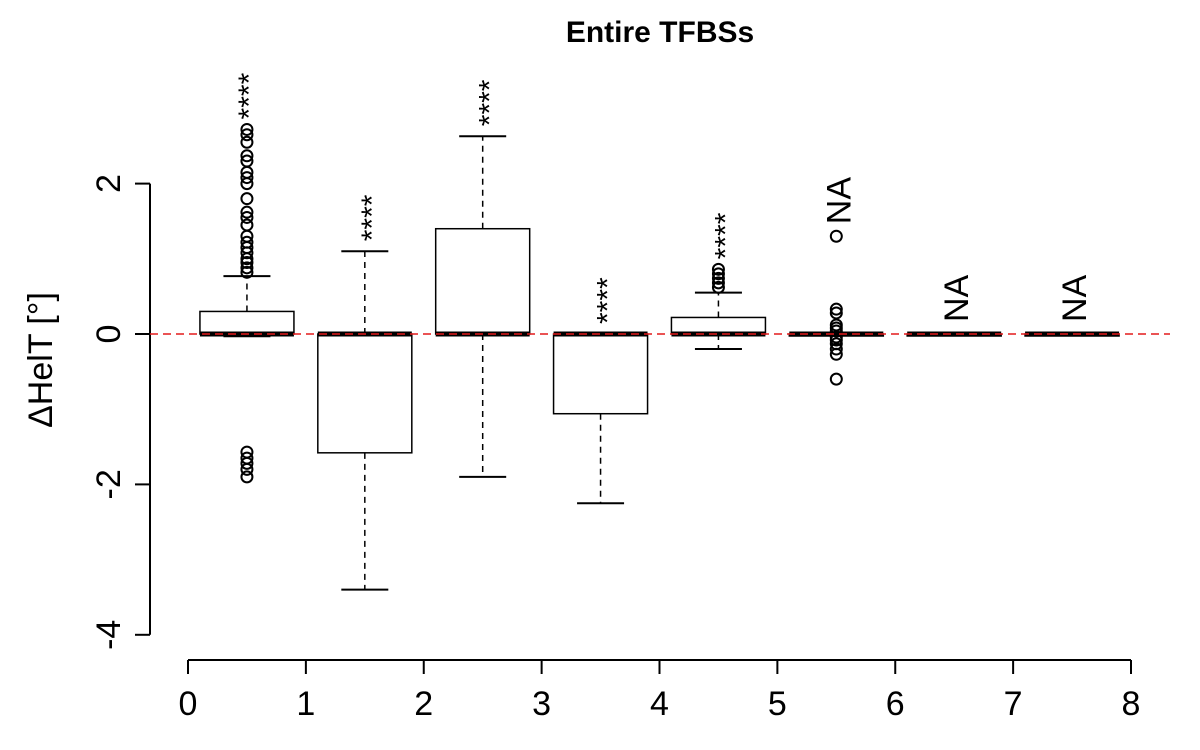 The height and width of the screenshot is (750, 1200). Describe the element at coordinates (41, 360) in the screenshot. I see `y-axis-title: ΔHelT [°]` at that location.